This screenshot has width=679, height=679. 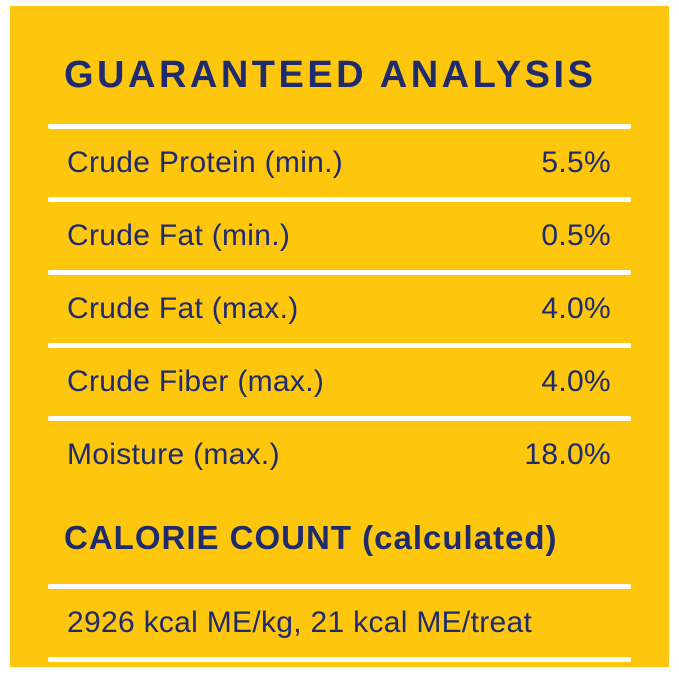 What do you see at coordinates (339, 236) in the screenshot?
I see `analysis-row: Crude Fat (min.) 0.5%` at bounding box center [339, 236].